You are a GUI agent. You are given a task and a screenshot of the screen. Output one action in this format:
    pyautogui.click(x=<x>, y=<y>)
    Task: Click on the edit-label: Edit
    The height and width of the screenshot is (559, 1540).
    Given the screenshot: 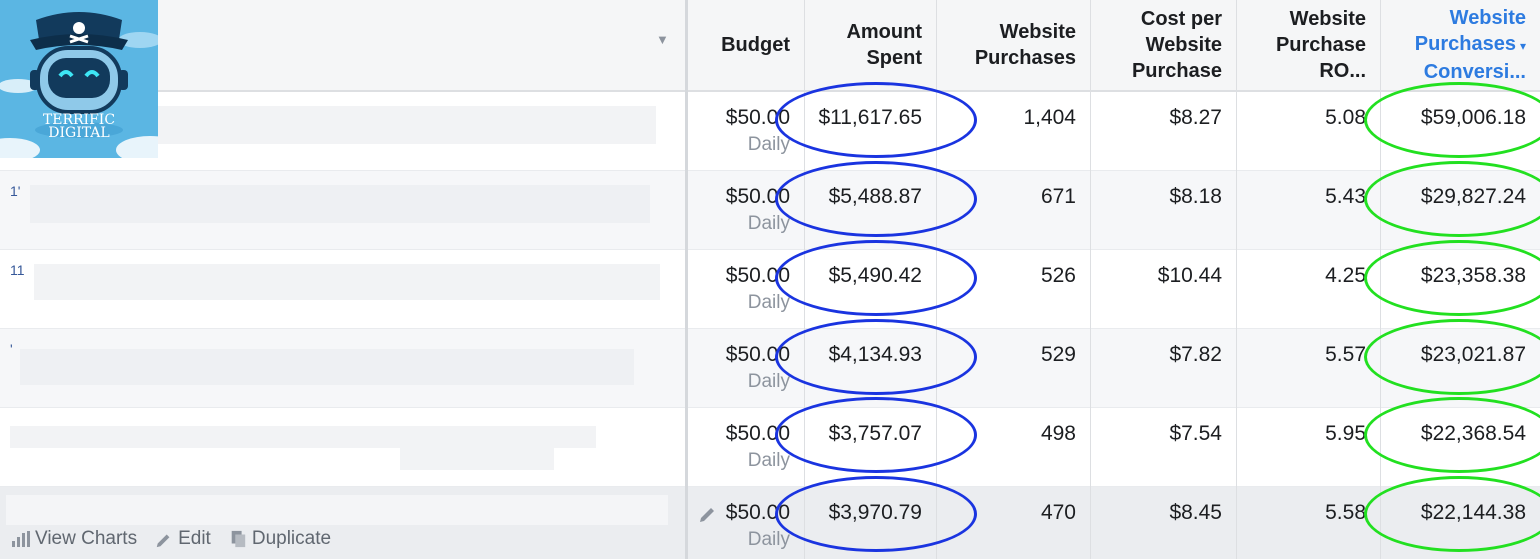 What is the action you would take?
    pyautogui.click(x=194, y=538)
    